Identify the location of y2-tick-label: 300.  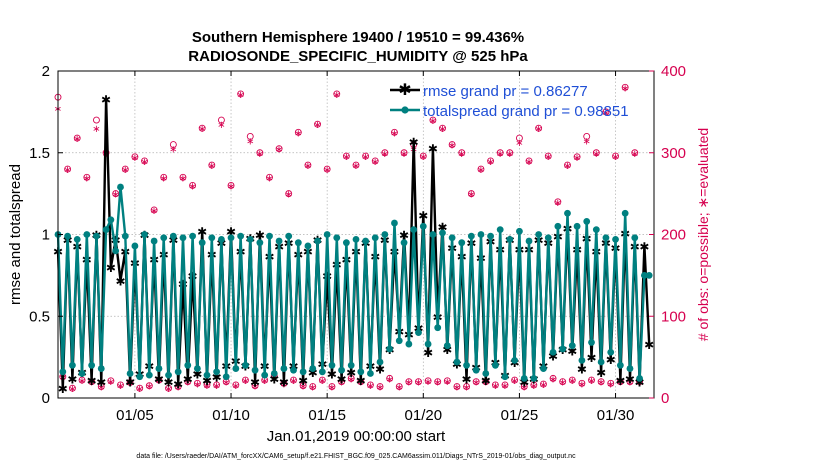
(673, 153).